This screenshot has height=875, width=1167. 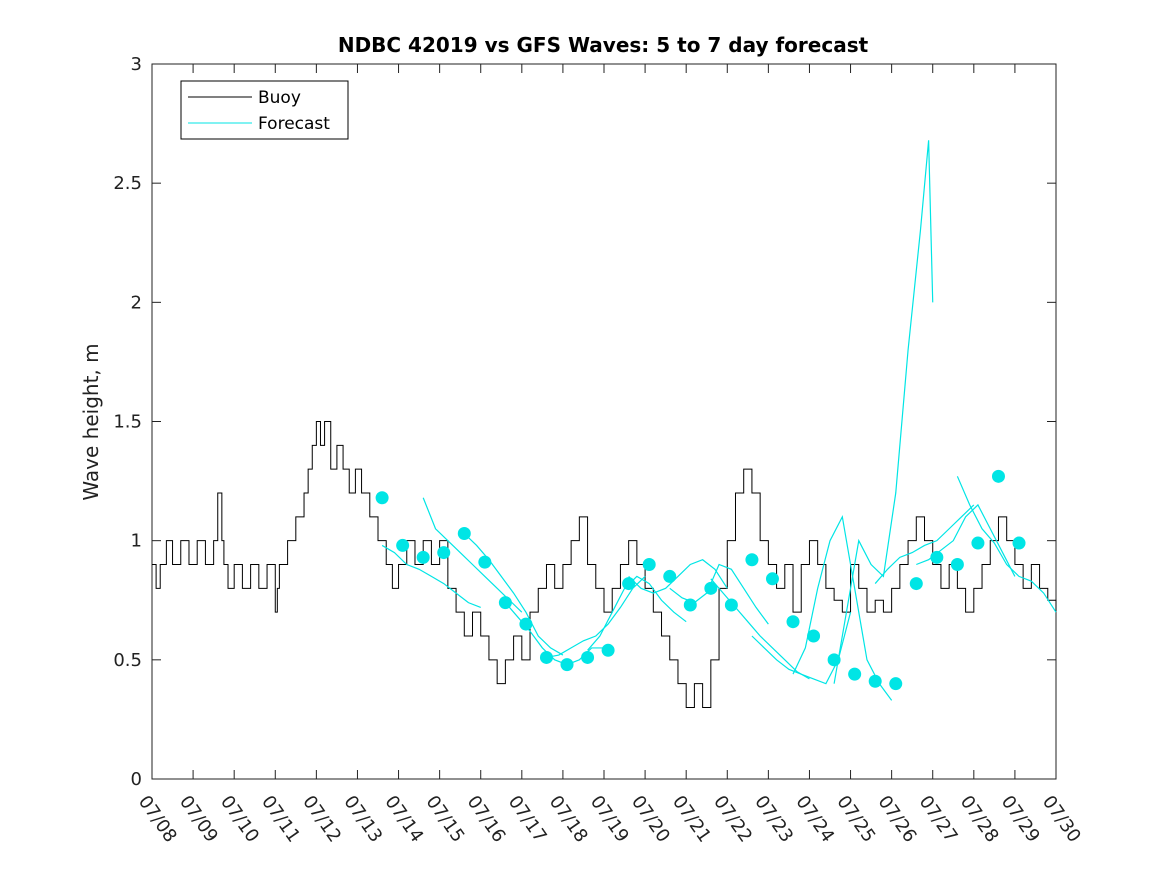 What do you see at coordinates (445, 819) in the screenshot?
I see `x-tick-label: 07/15` at bounding box center [445, 819].